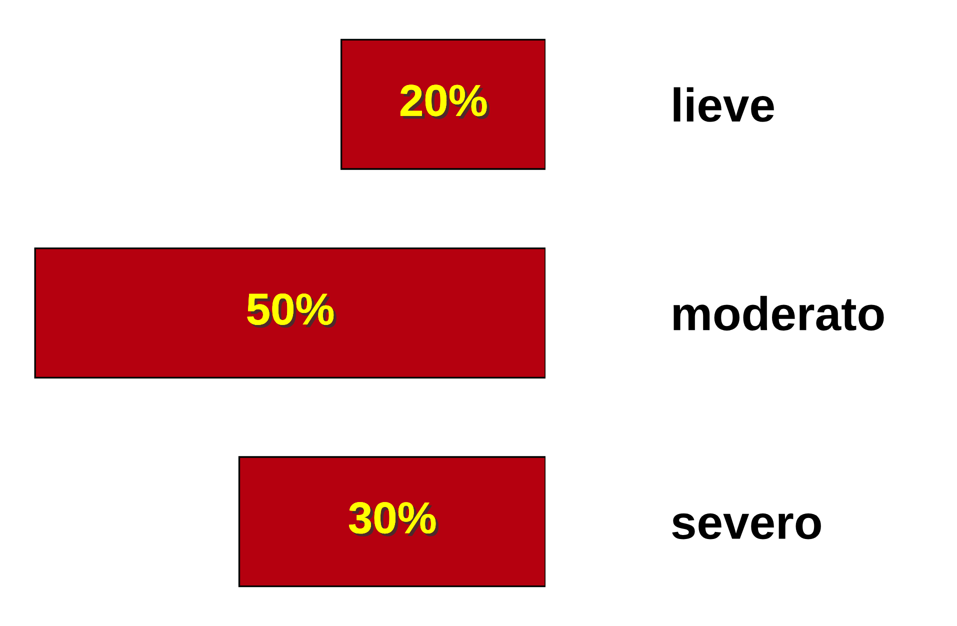  Describe the element at coordinates (779, 313) in the screenshot. I see `y-tick-label: moderato` at that location.